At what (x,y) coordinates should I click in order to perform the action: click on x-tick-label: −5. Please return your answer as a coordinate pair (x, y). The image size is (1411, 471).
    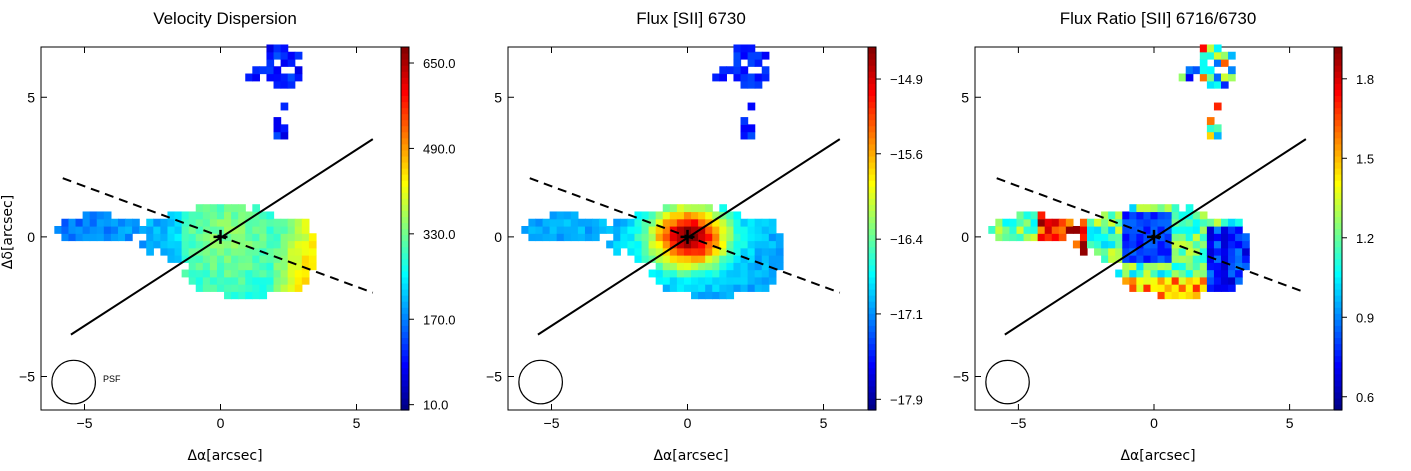
    Looking at the image, I should click on (85, 423).